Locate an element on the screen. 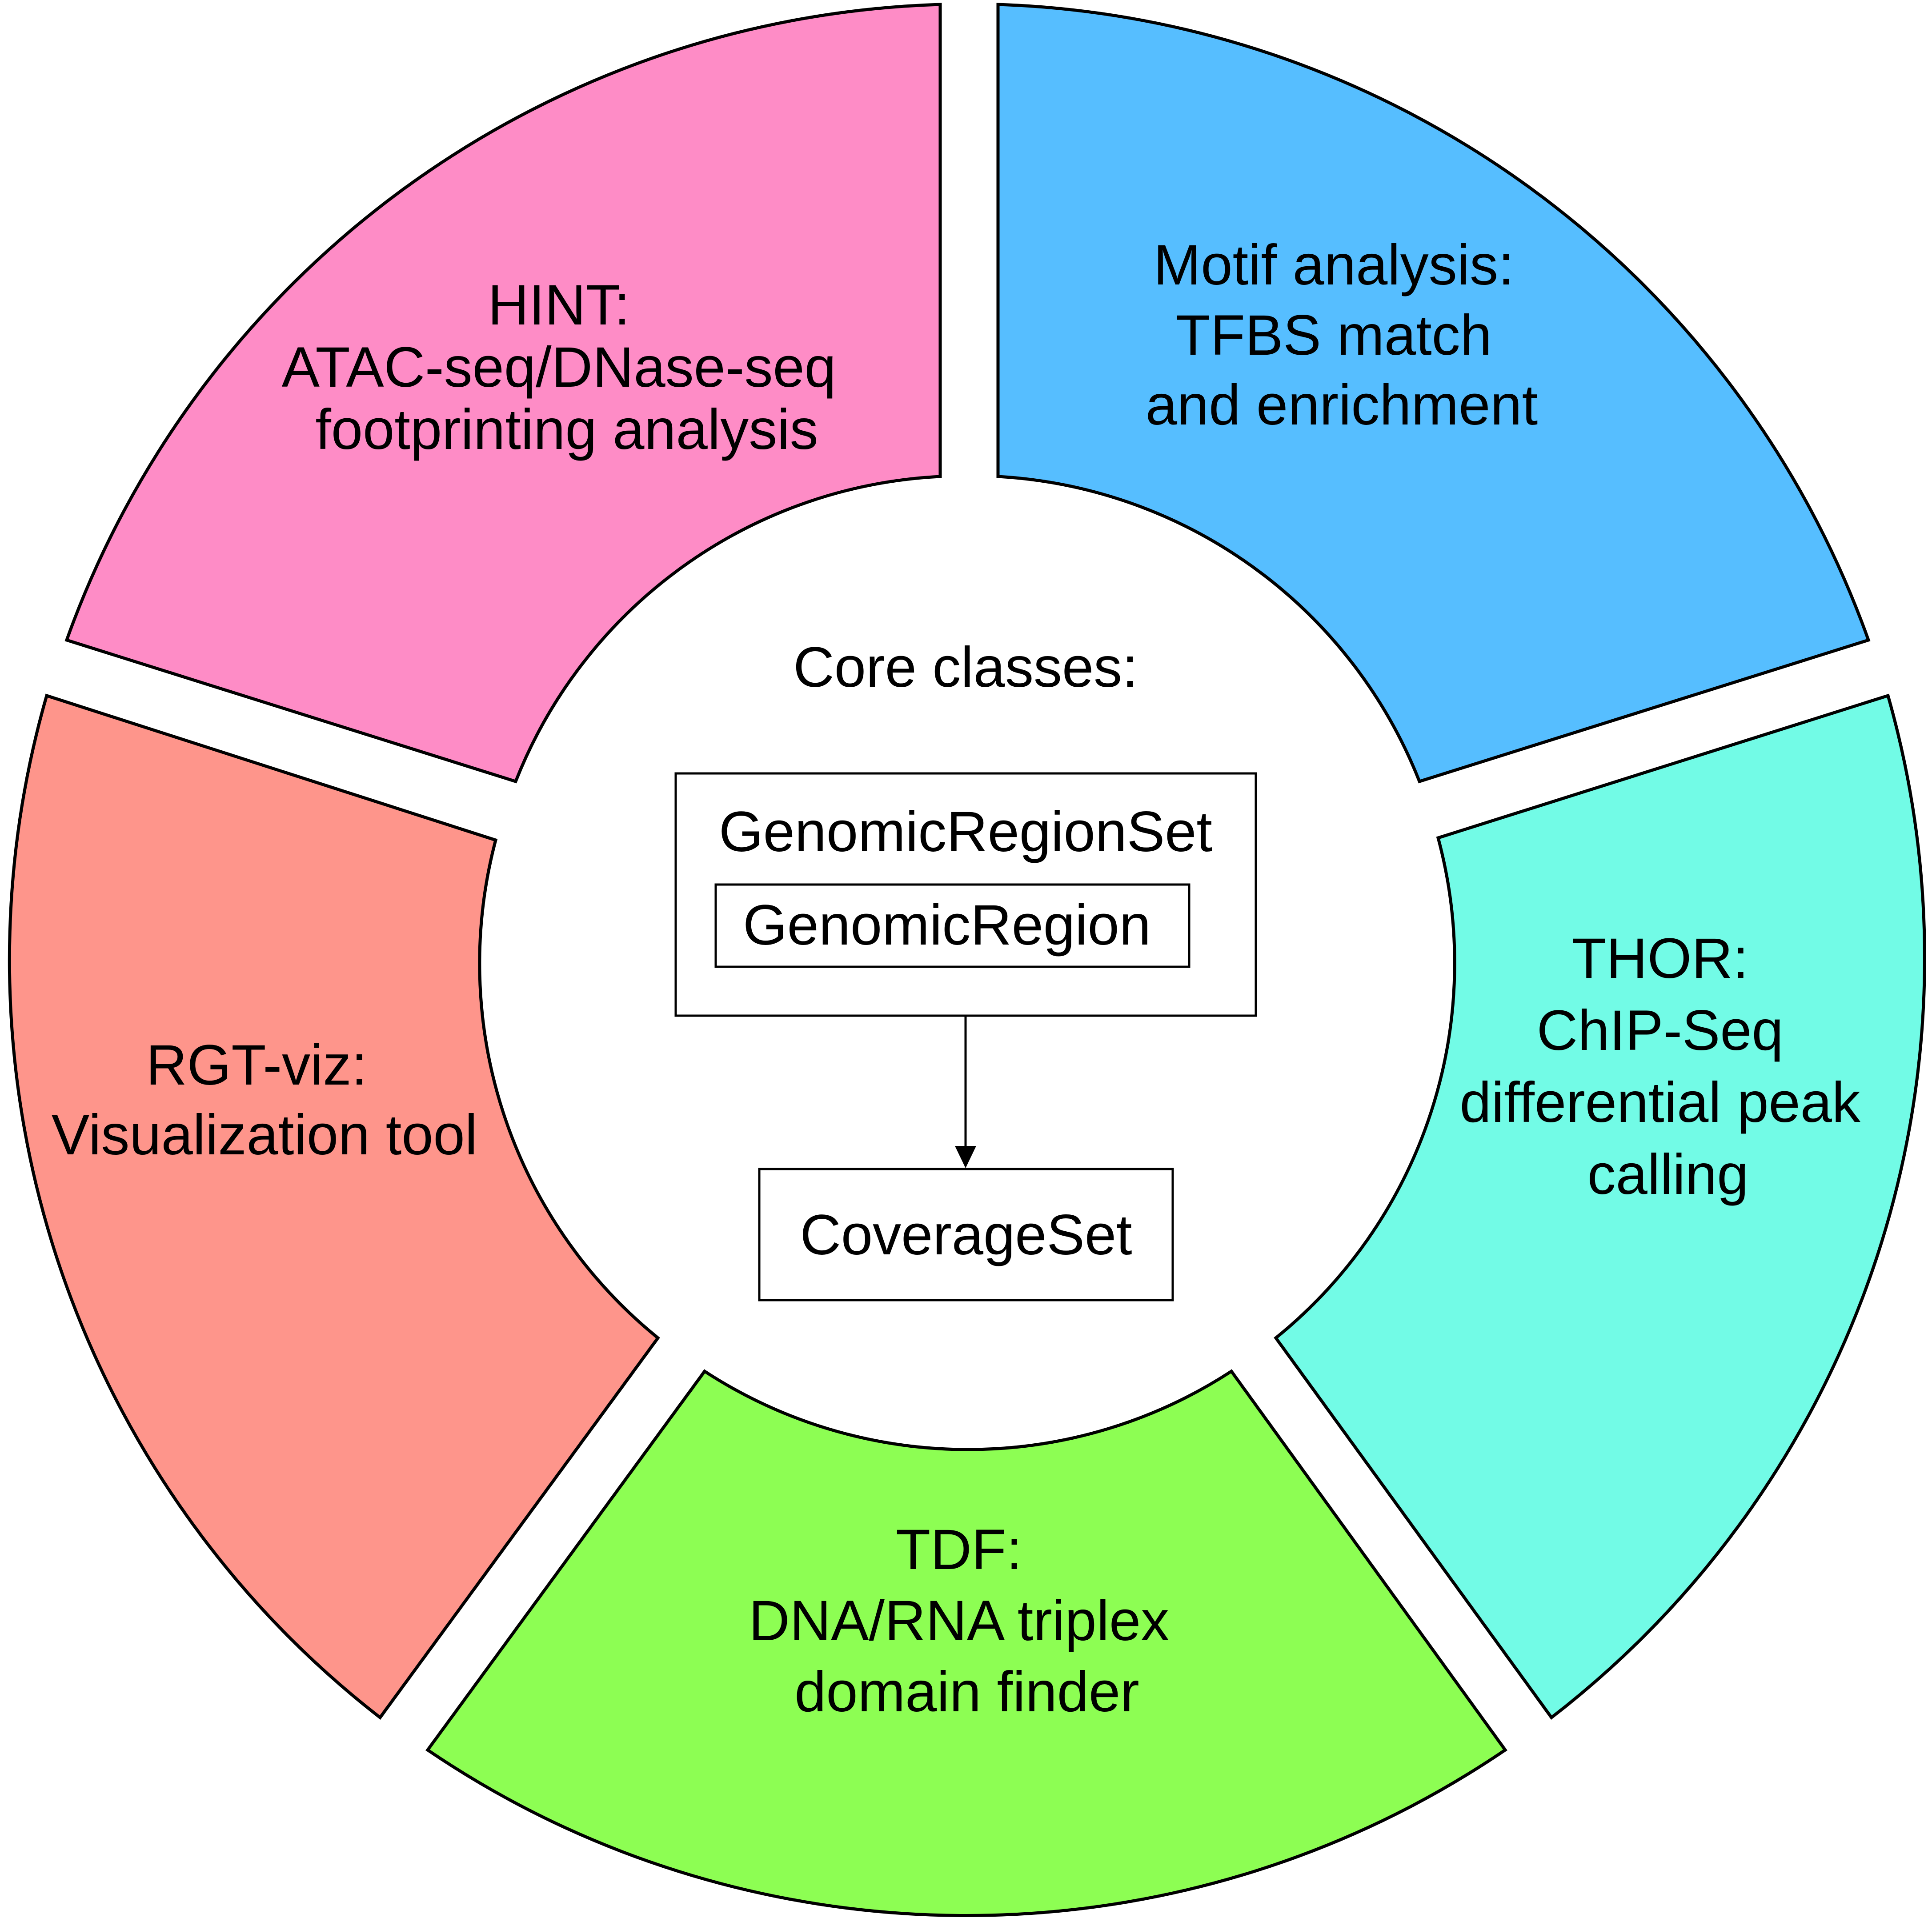  segment-hint-line-3: footprinting analysis is located at coordinates (567, 429).